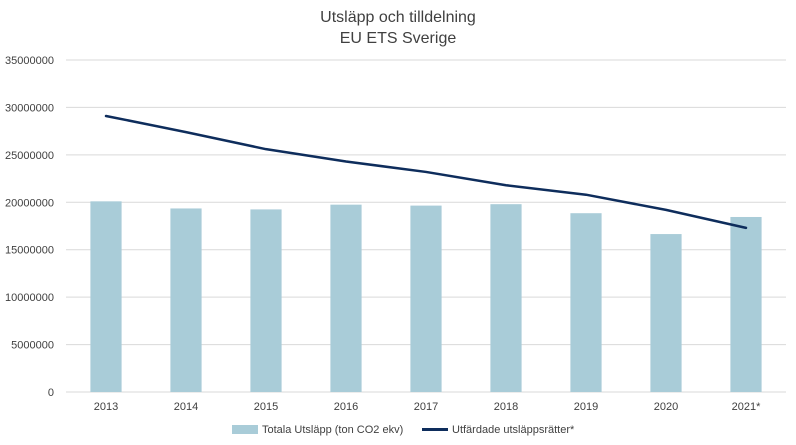 The width and height of the screenshot is (796, 445). I want to click on legend-label-line: Utfärdade utsläppsrätter*, so click(513, 430).